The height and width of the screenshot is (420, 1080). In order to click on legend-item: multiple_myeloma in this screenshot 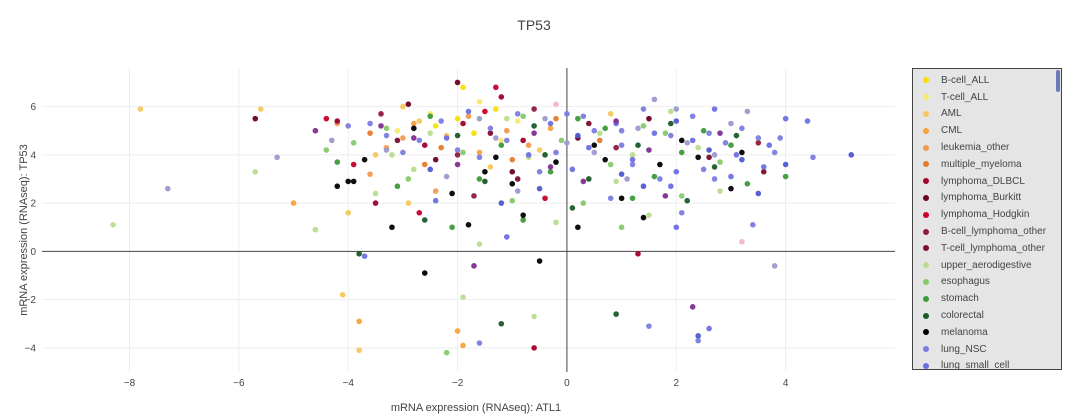, I will do `click(992, 164)`.